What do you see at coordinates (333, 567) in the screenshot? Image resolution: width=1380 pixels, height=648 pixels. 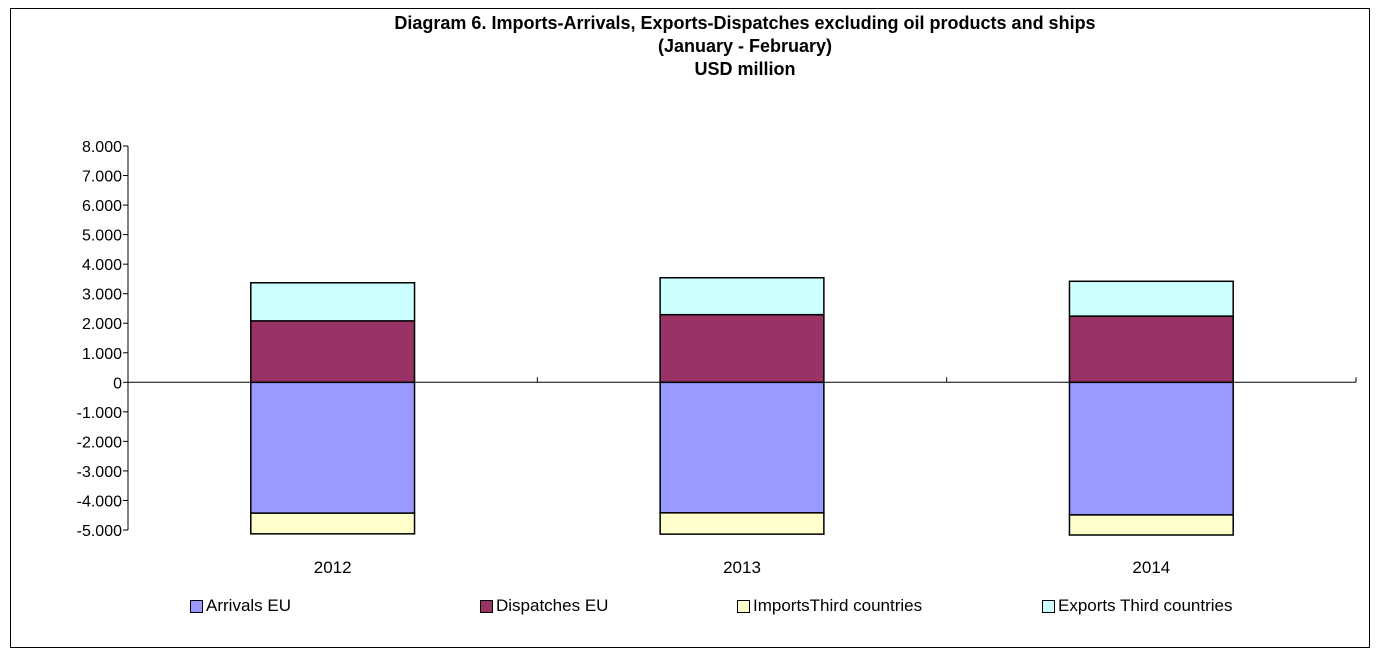 I see `x-category-label: 2012` at bounding box center [333, 567].